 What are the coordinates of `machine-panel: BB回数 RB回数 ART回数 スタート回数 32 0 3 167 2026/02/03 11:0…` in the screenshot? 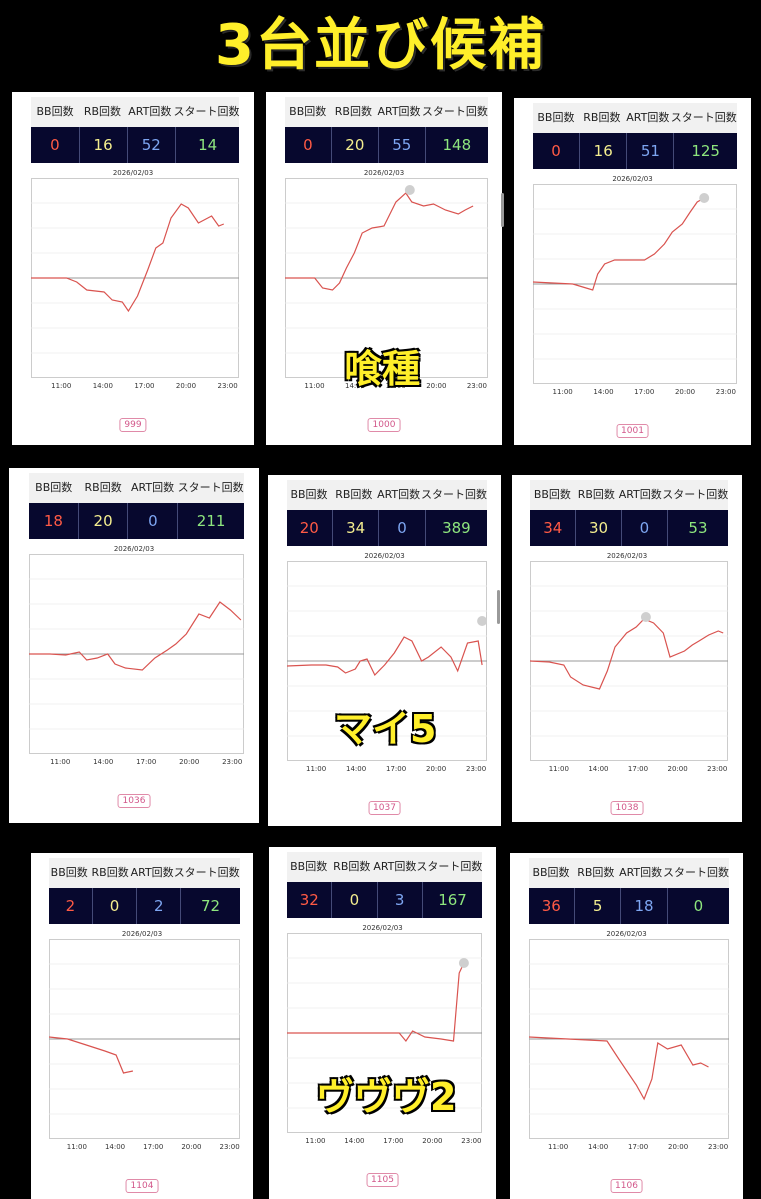 It's located at (382, 1023).